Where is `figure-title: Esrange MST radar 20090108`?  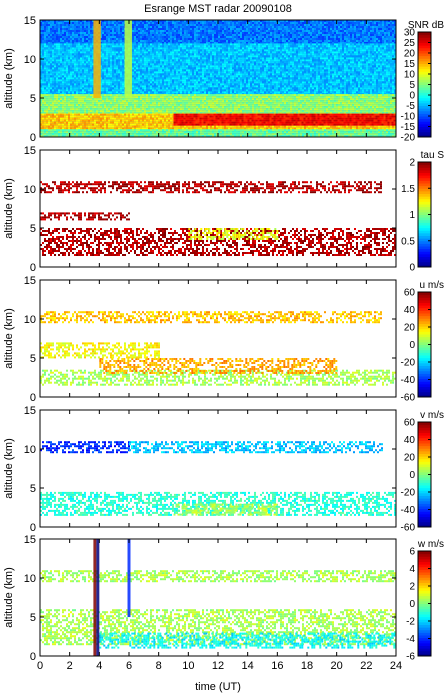
figure-title: Esrange MST radar 20090108 is located at coordinates (218, 9).